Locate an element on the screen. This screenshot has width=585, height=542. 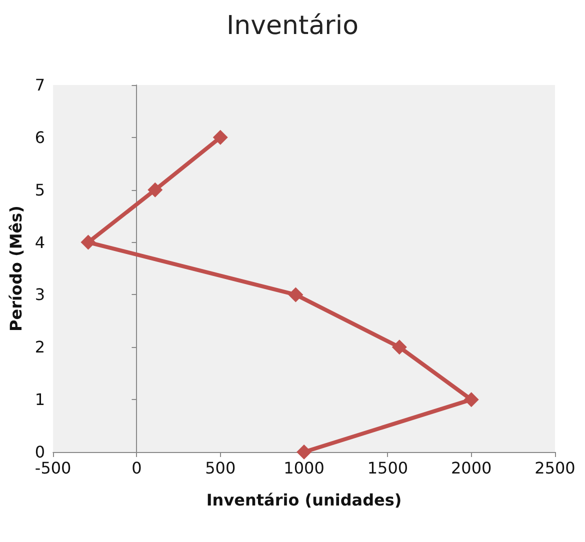
y-tick-label: 6 is located at coordinates (40, 137).